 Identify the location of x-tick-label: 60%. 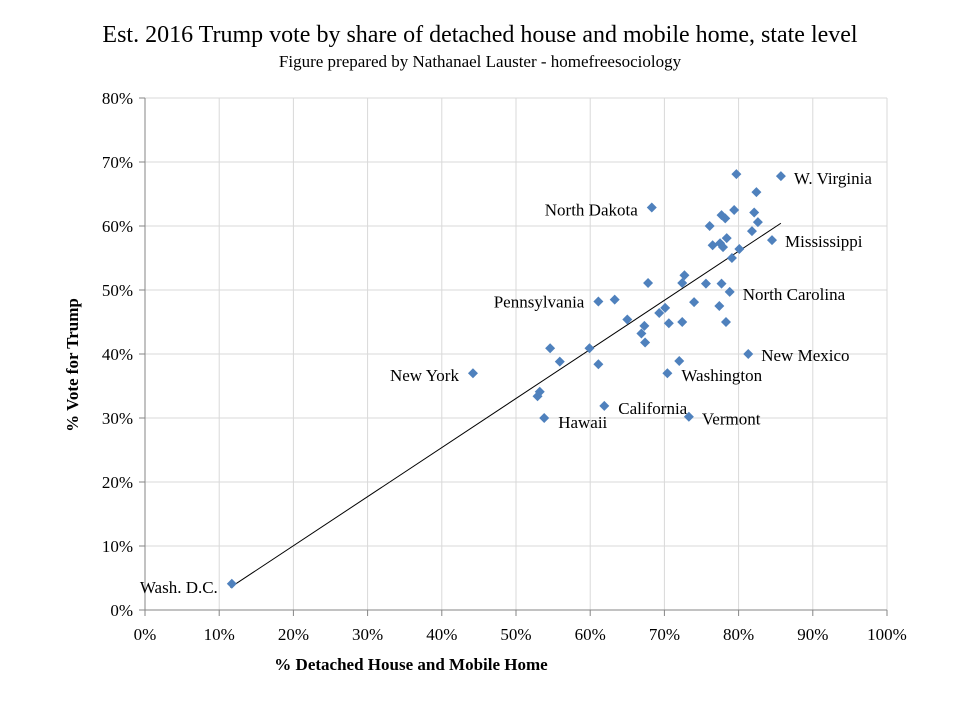
(590, 634).